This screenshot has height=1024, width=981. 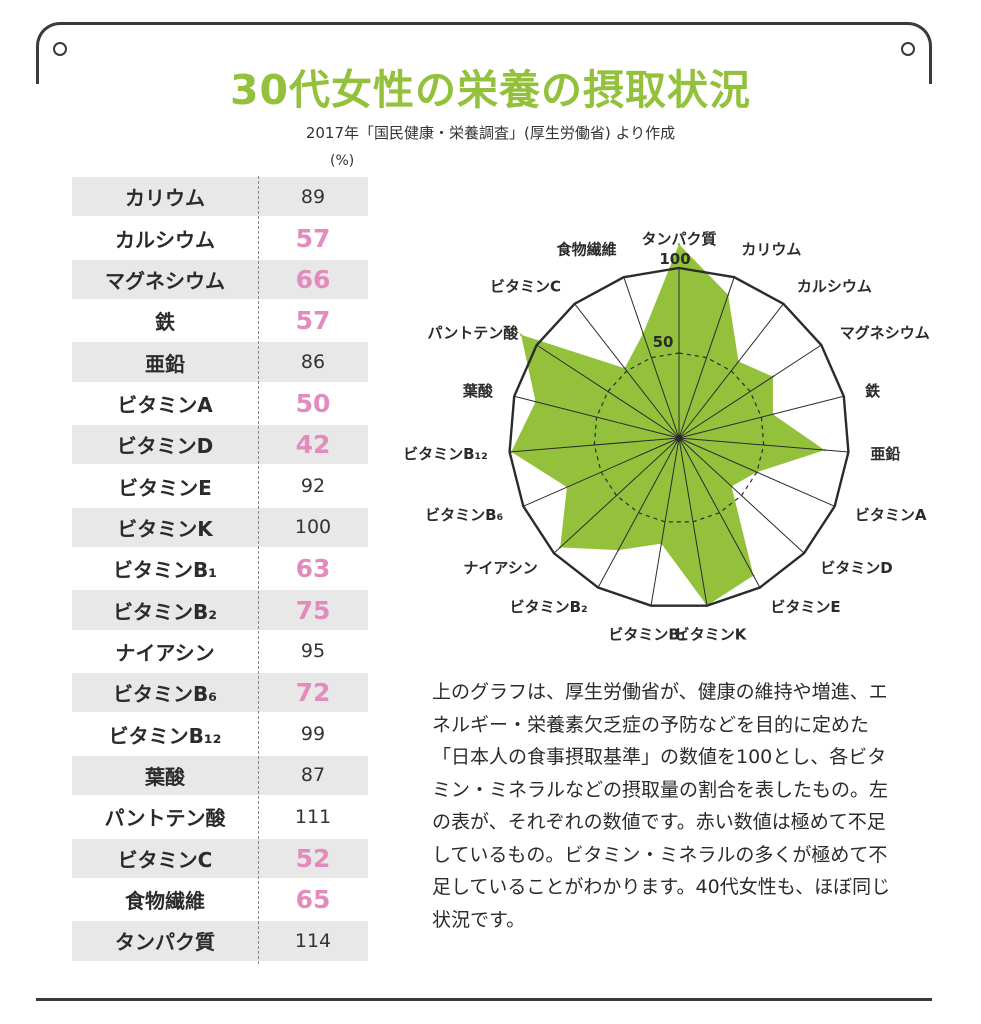 What do you see at coordinates (165, 280) in the screenshot?
I see `nutrient-name: マグネシウム` at bounding box center [165, 280].